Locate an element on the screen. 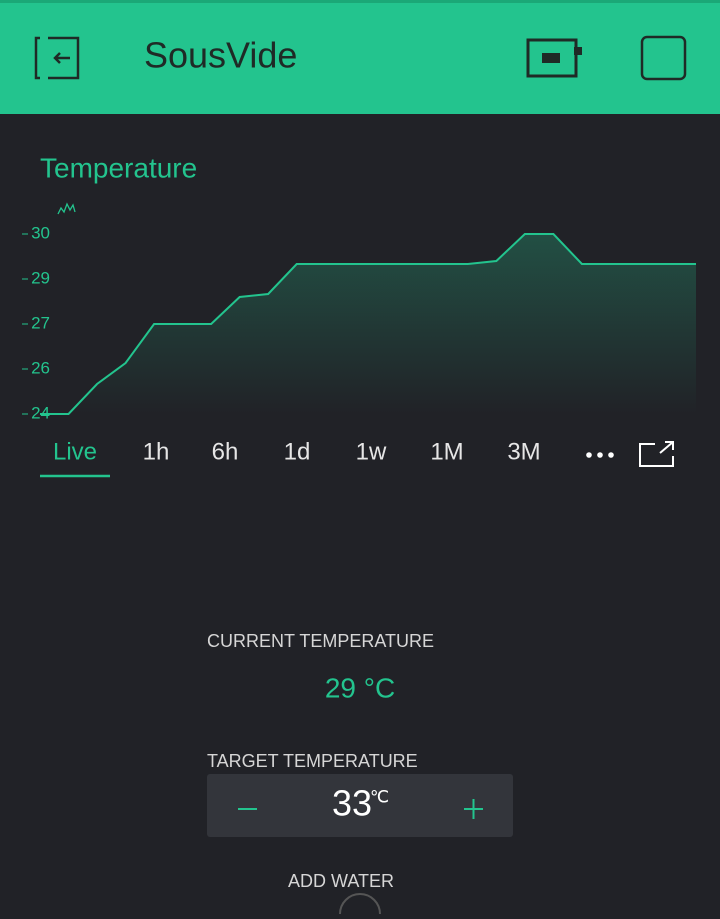 The image size is (720, 919). y-tick-label: 26 is located at coordinates (40, 367).